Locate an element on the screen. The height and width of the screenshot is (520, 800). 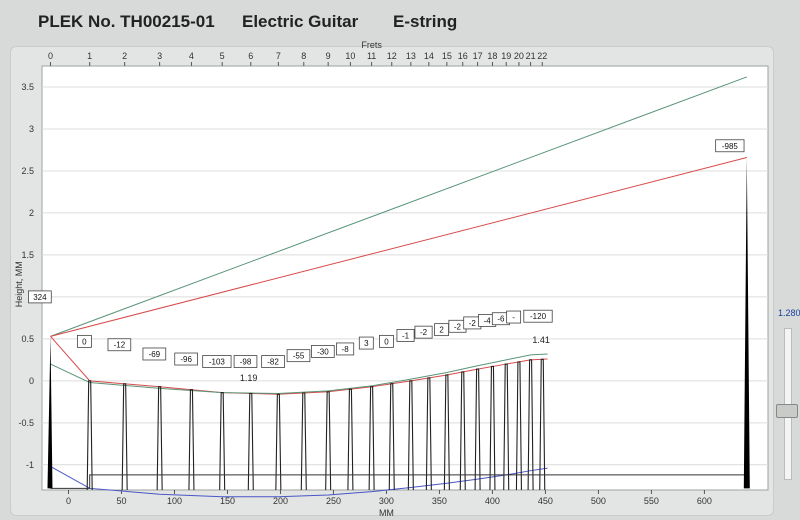
height-slider-thumb is located at coordinates (787, 411).